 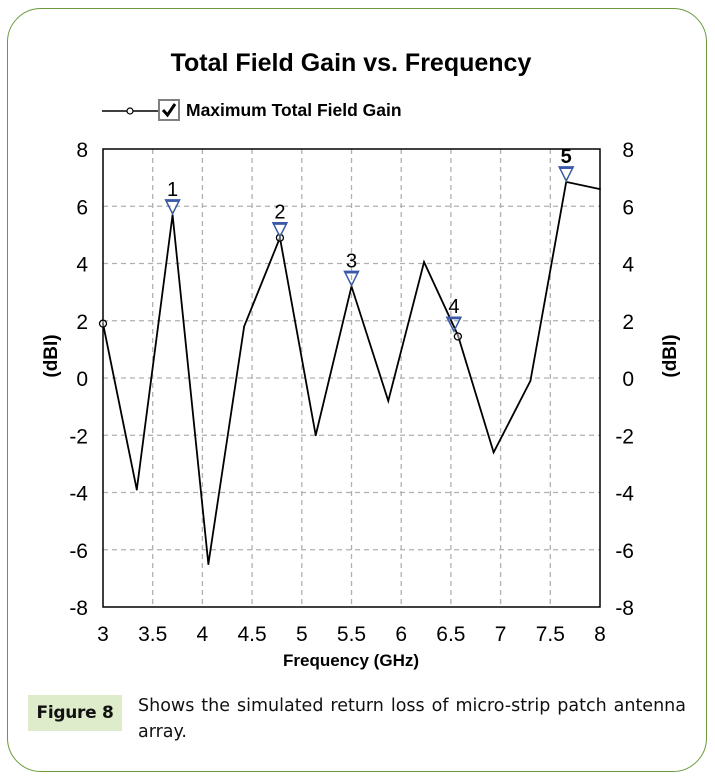 What do you see at coordinates (501, 634) in the screenshot?
I see `x-tick-label: 7` at bounding box center [501, 634].